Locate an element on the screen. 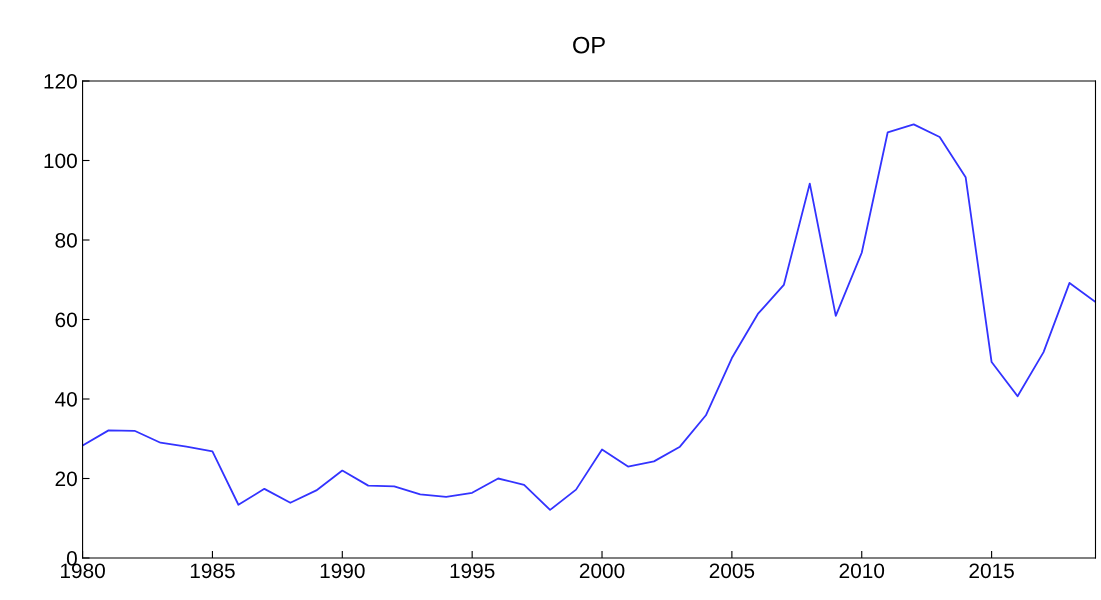 The height and width of the screenshot is (600, 1101). x-tick-label: 2015 is located at coordinates (991, 571).